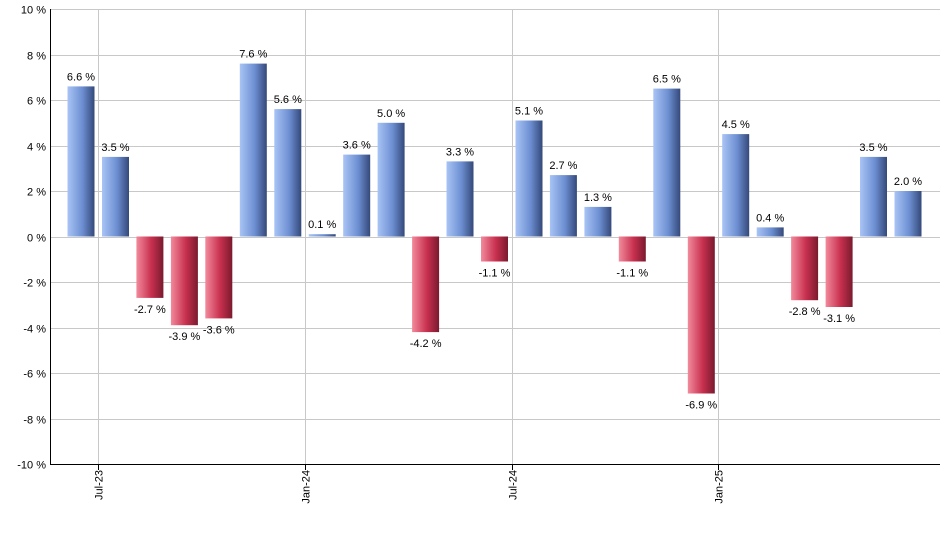 Image resolution: width=940 pixels, height=550 pixels. I want to click on y-tick-label: -6 %, so click(34, 375).